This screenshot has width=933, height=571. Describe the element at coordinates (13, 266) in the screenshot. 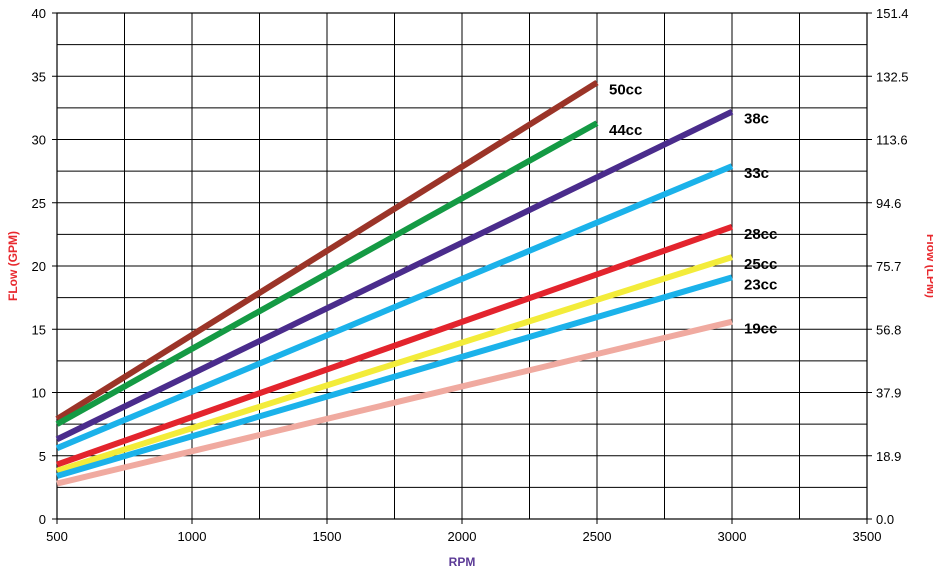

I see `y-axis-title: FLow (GPM)` at that location.